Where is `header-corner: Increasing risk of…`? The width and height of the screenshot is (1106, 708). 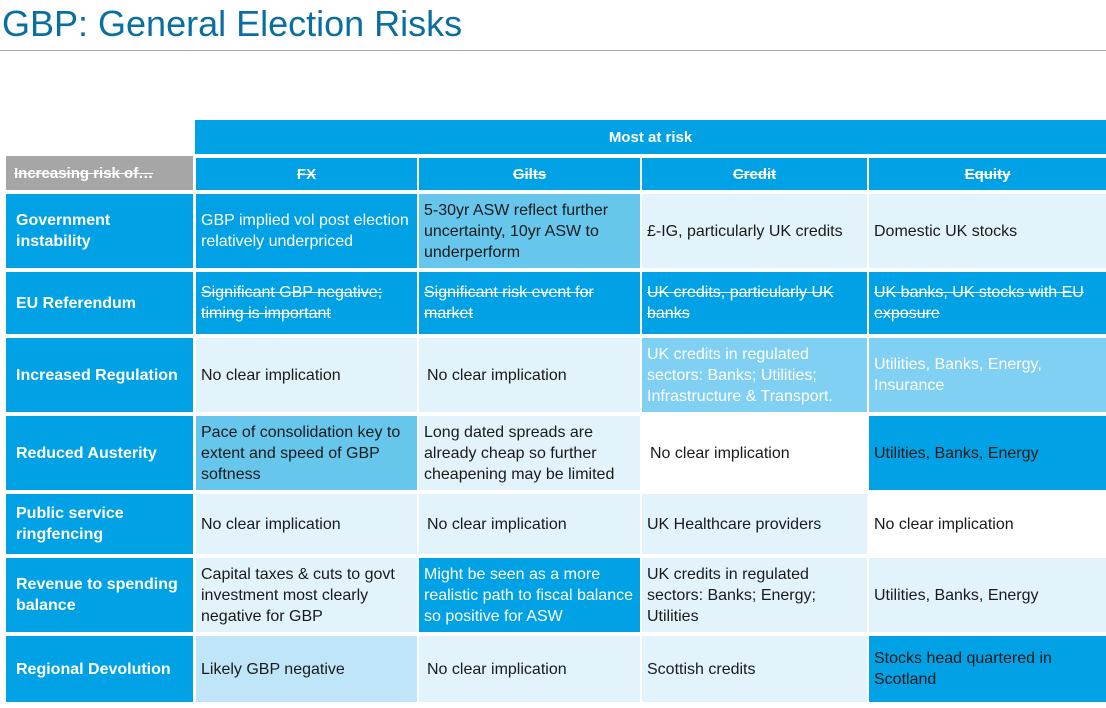
header-corner: Increasing risk of… is located at coordinates (99, 173).